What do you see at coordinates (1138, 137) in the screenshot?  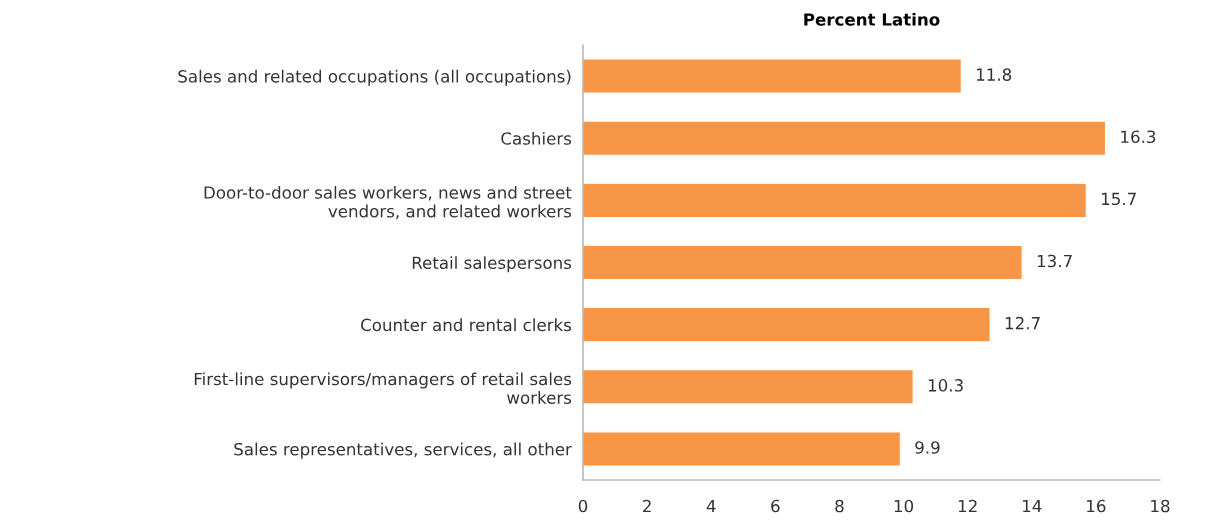 I see `data-label: 16.3` at bounding box center [1138, 137].